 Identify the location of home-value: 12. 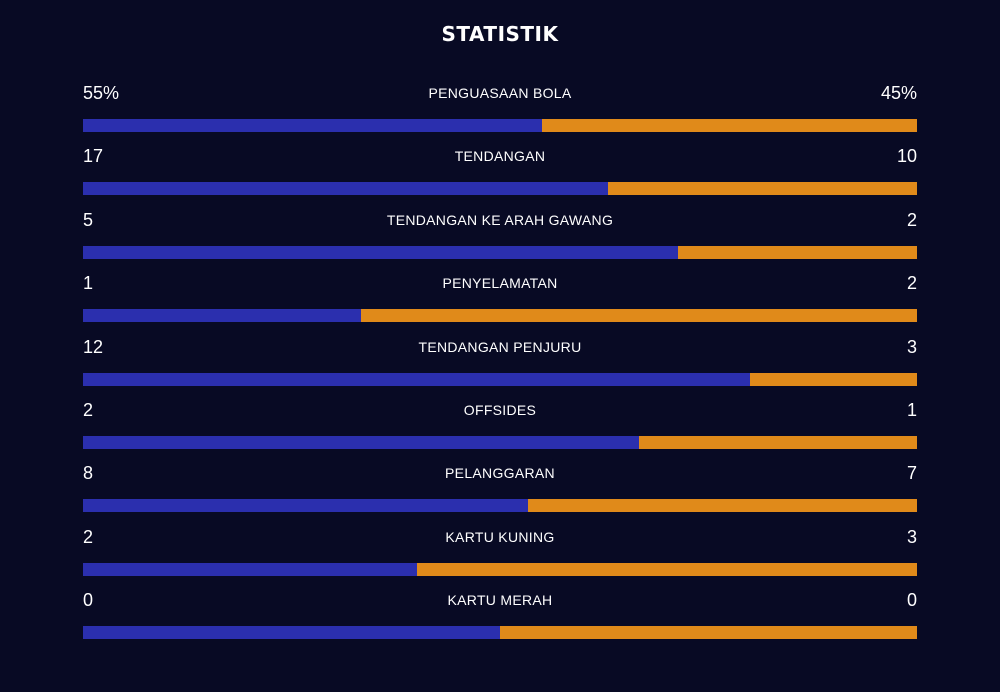
(93, 346).